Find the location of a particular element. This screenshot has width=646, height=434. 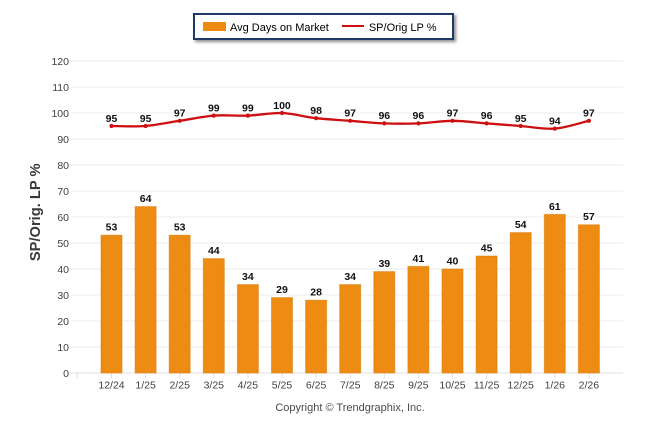

svg-text: 3/25 is located at coordinates (214, 386).